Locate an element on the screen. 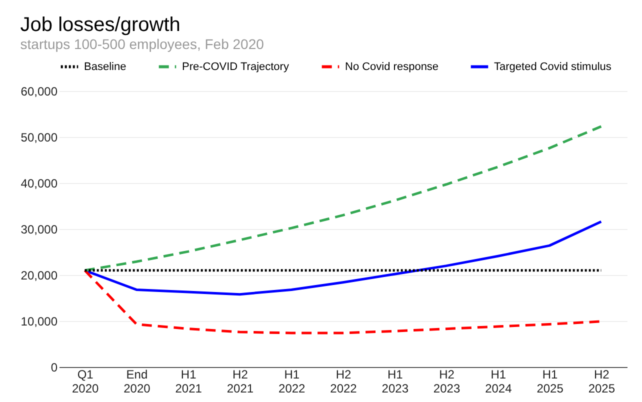 The width and height of the screenshot is (642, 402). legend-label: Pre-COVID Trajectory is located at coordinates (236, 66).